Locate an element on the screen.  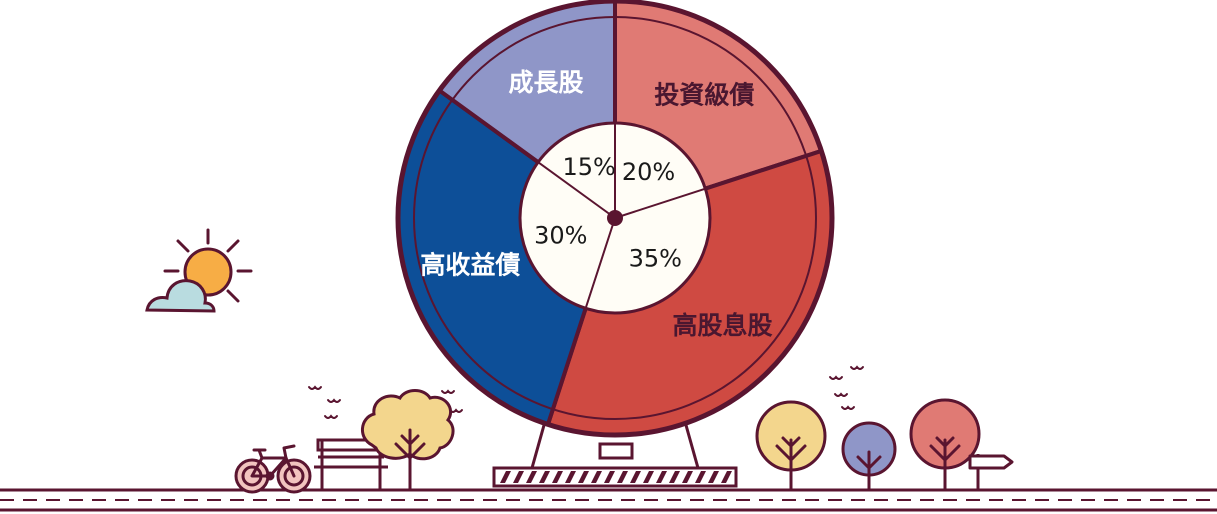
pie-category-label: 高收益債 is located at coordinates (470, 264).